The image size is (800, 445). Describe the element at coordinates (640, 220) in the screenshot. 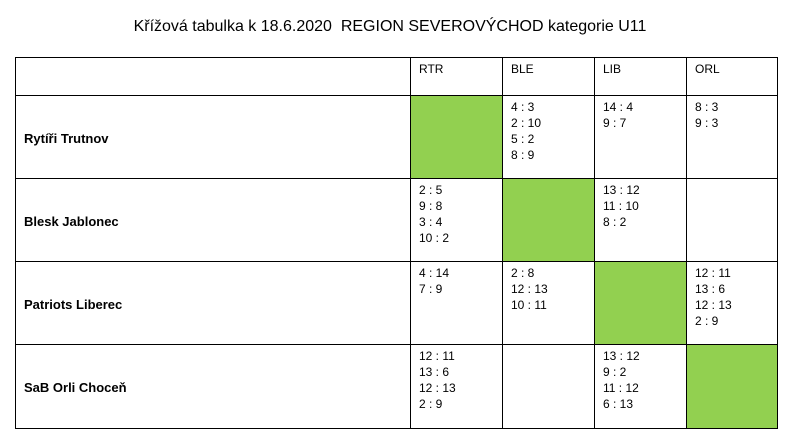

I see `score-cell: 13 : 12 11 : 10 8 : 2` at that location.